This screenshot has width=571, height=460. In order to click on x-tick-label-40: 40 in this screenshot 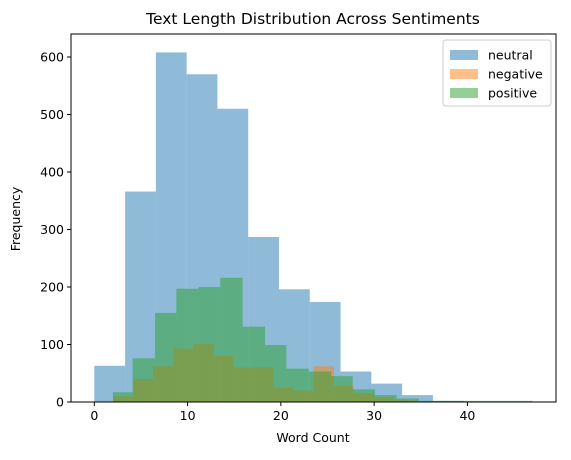, I will do `click(467, 415)`.